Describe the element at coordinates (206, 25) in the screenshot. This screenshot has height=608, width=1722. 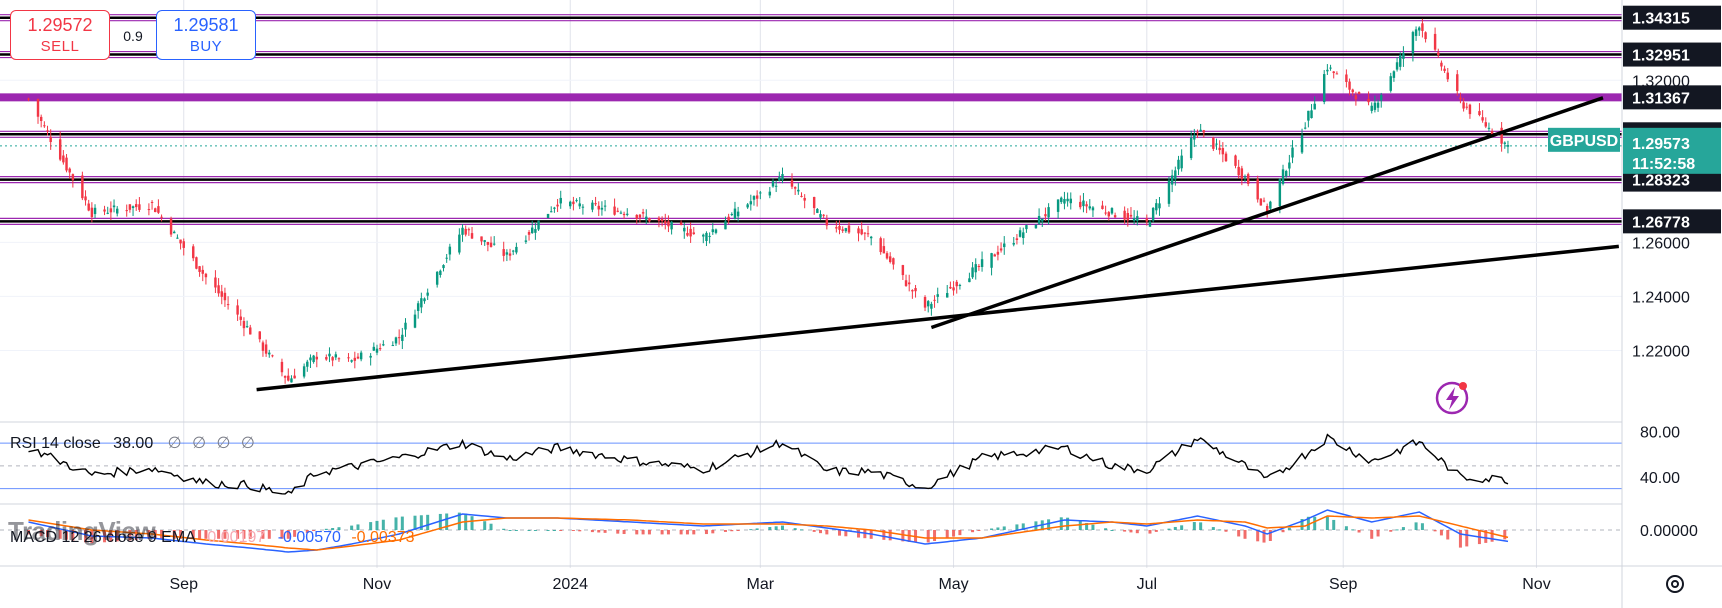
I see `buy-price: 1.29581` at that location.